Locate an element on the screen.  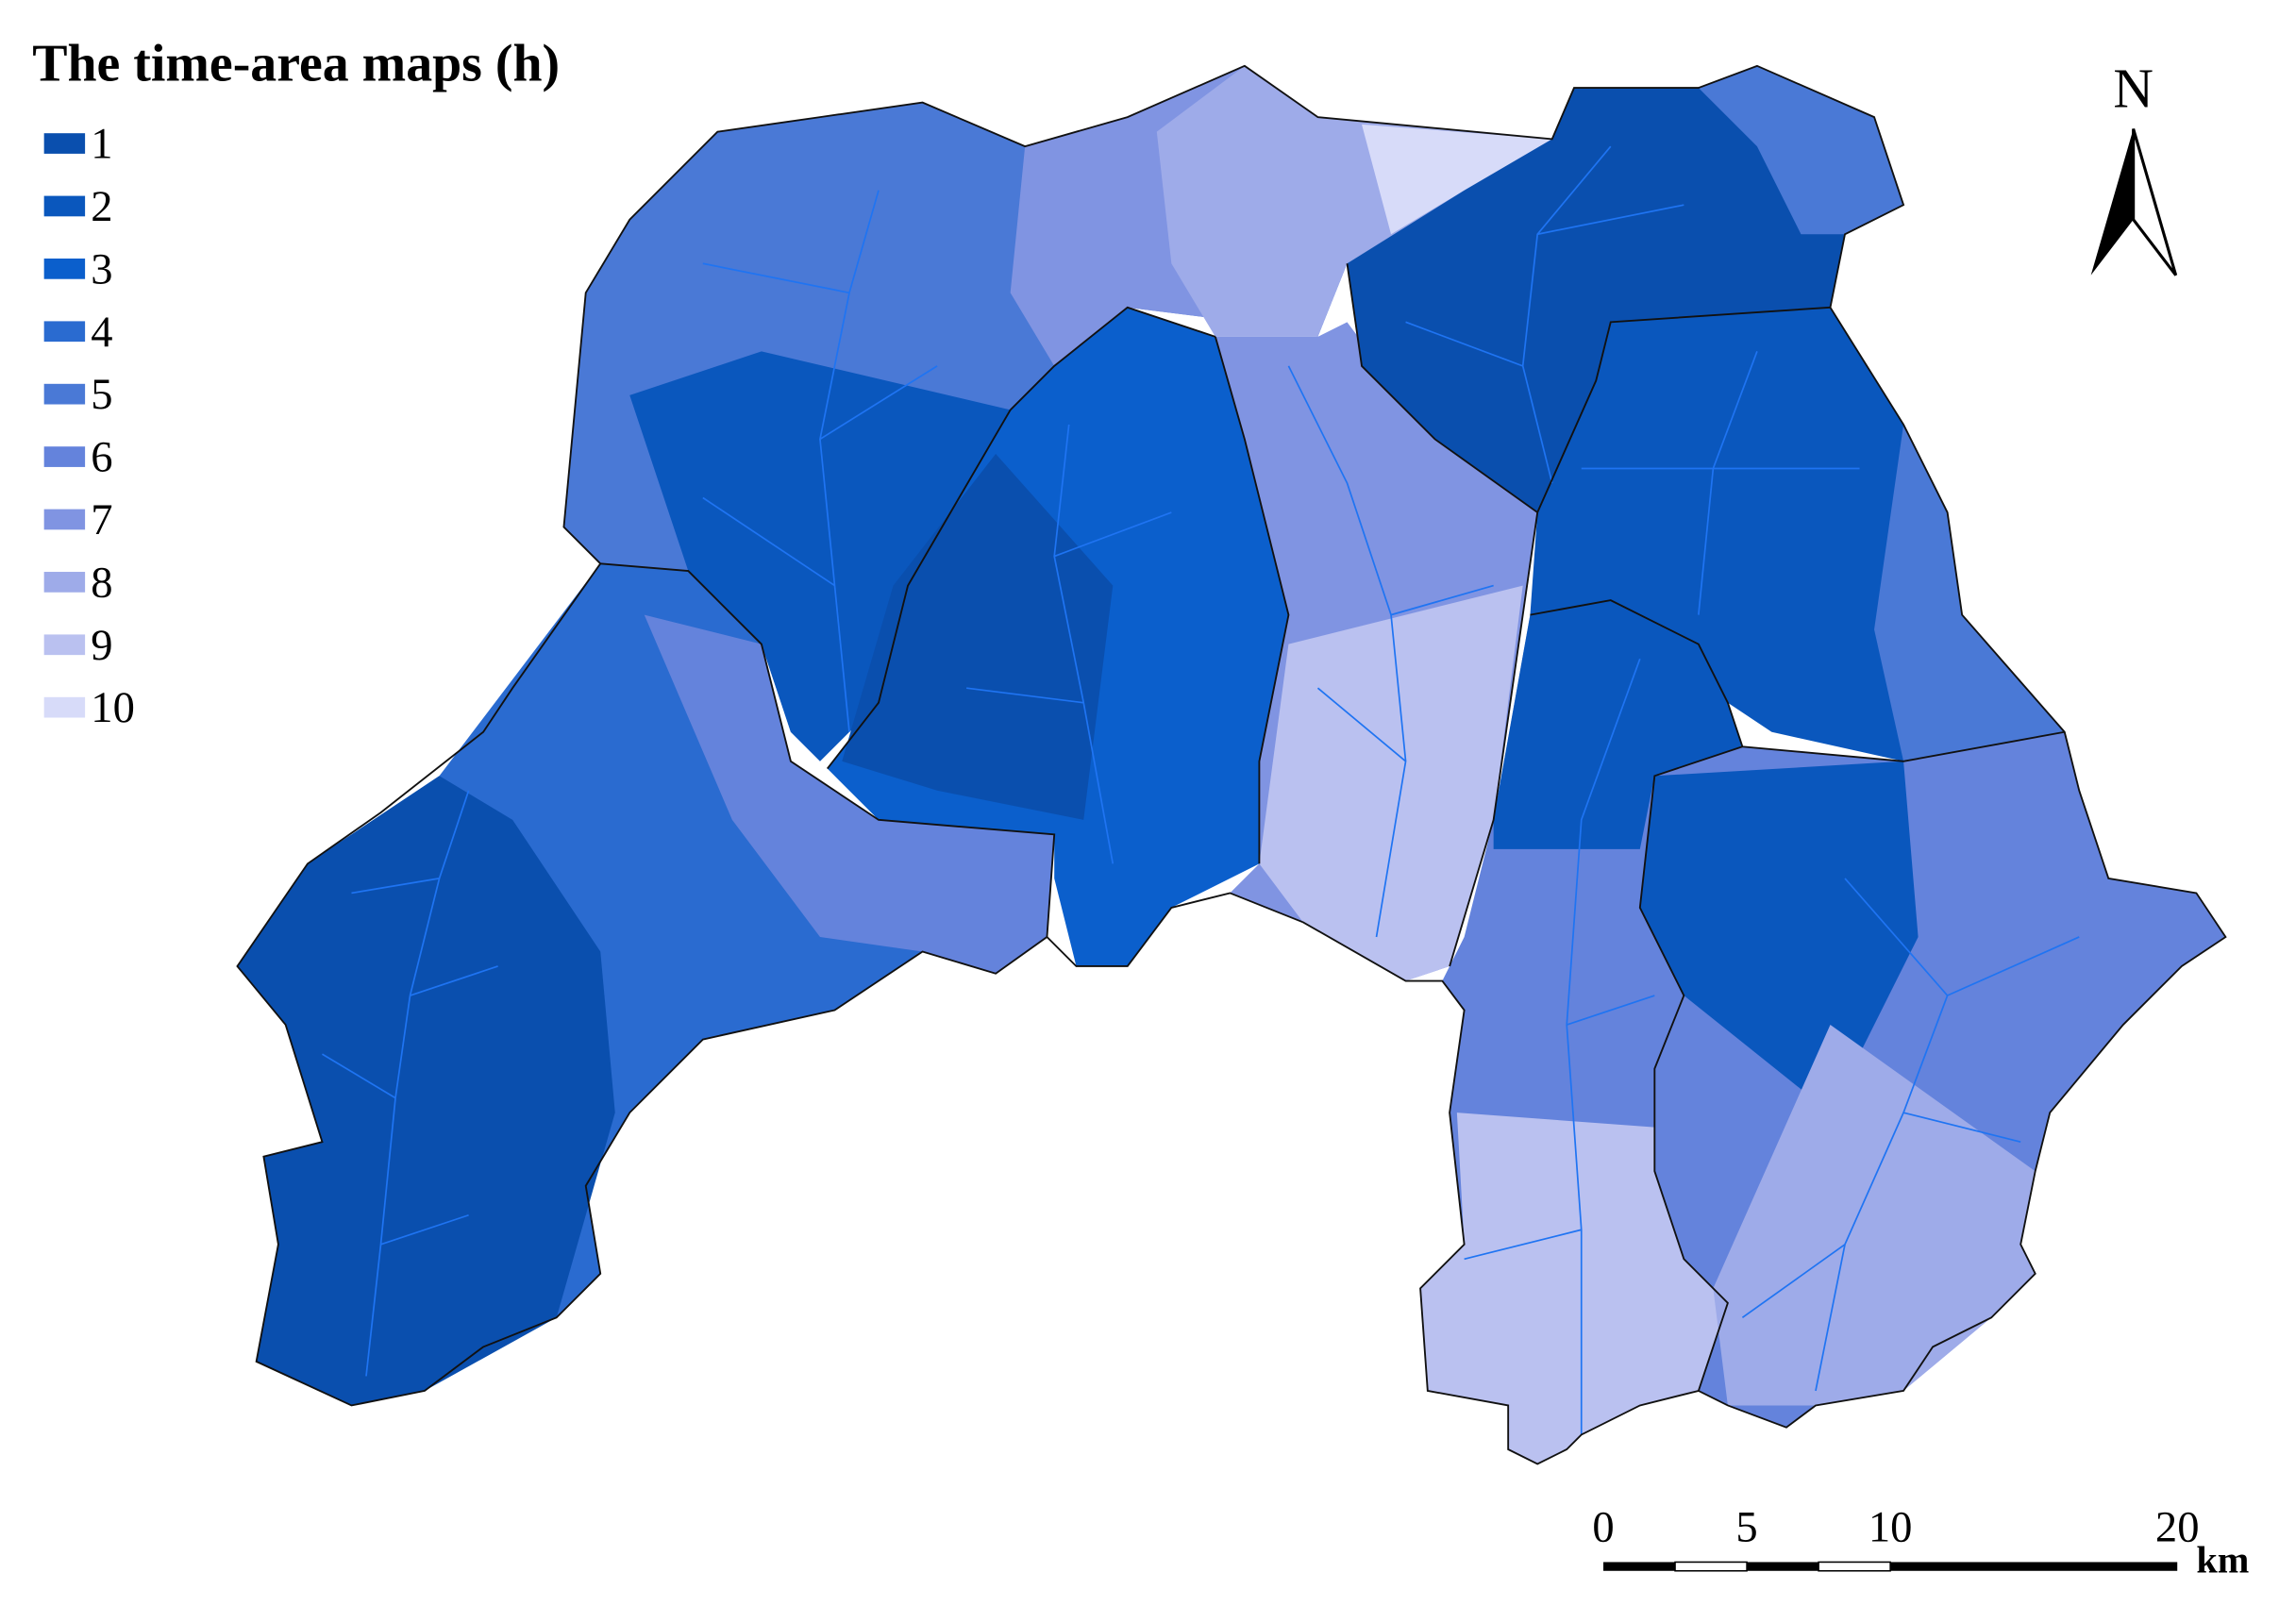
scale-label: 10 is located at coordinates (1891, 1528).